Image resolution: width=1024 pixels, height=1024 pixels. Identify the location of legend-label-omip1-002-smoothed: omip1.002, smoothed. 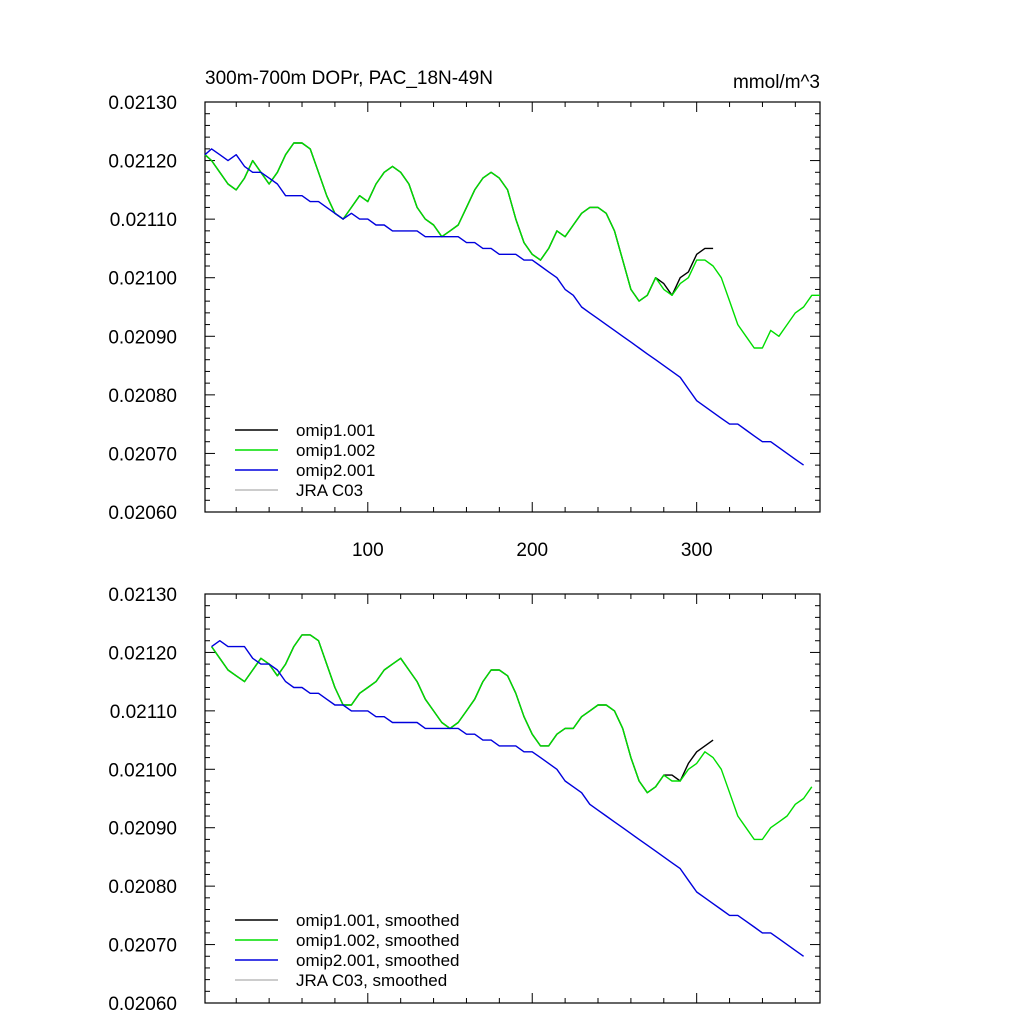
(378, 940).